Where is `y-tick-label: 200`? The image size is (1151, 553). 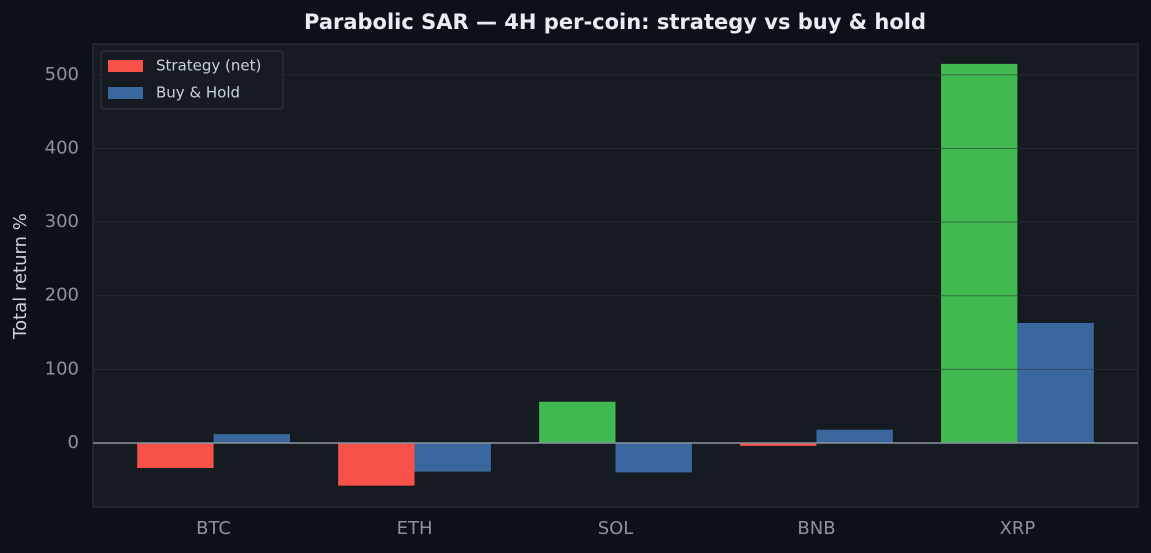 y-tick-label: 200 is located at coordinates (62, 295).